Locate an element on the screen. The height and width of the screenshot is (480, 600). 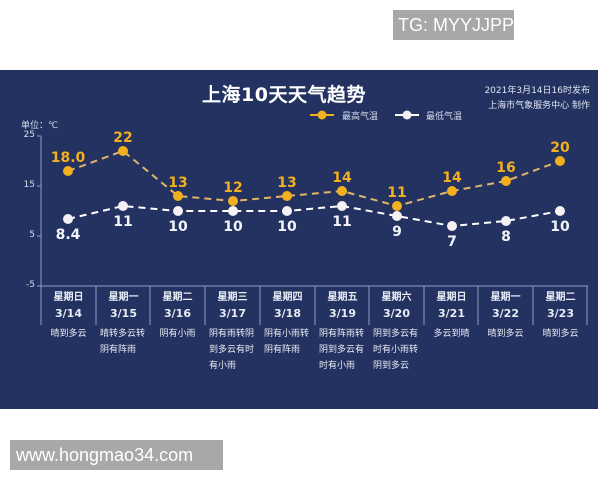
high-temp-label: 22 is located at coordinates (122, 138).